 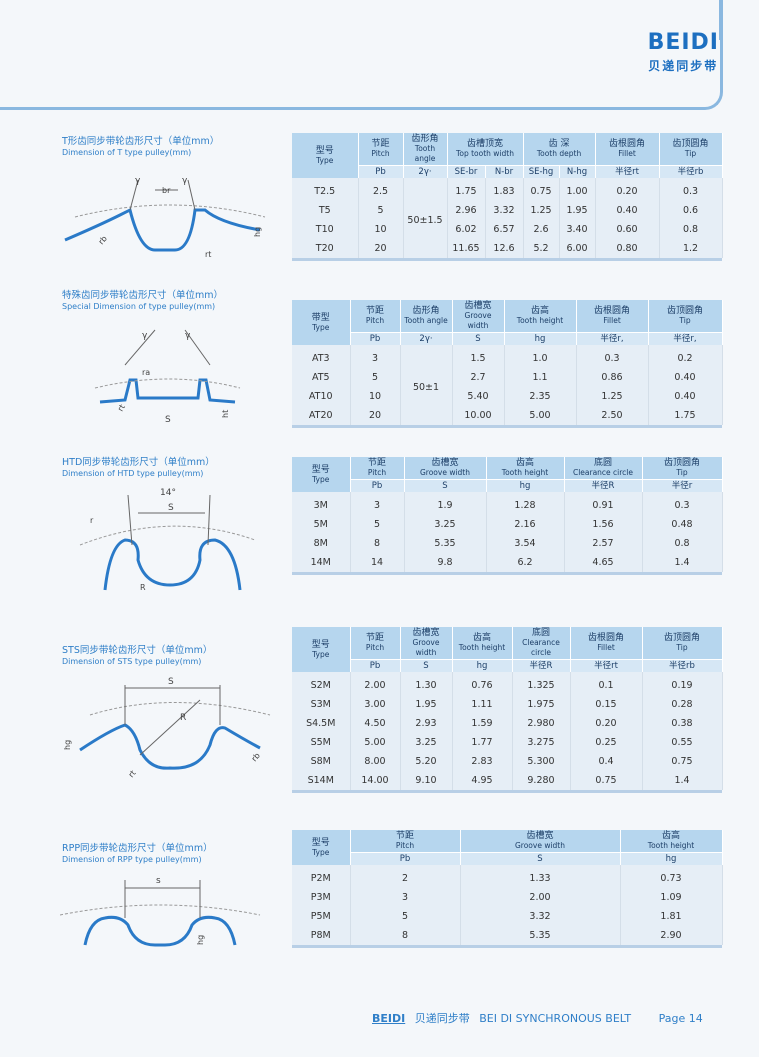 What do you see at coordinates (525, 468) in the screenshot?
I see `htd-header-height: 齿高 Tooth height` at bounding box center [525, 468].